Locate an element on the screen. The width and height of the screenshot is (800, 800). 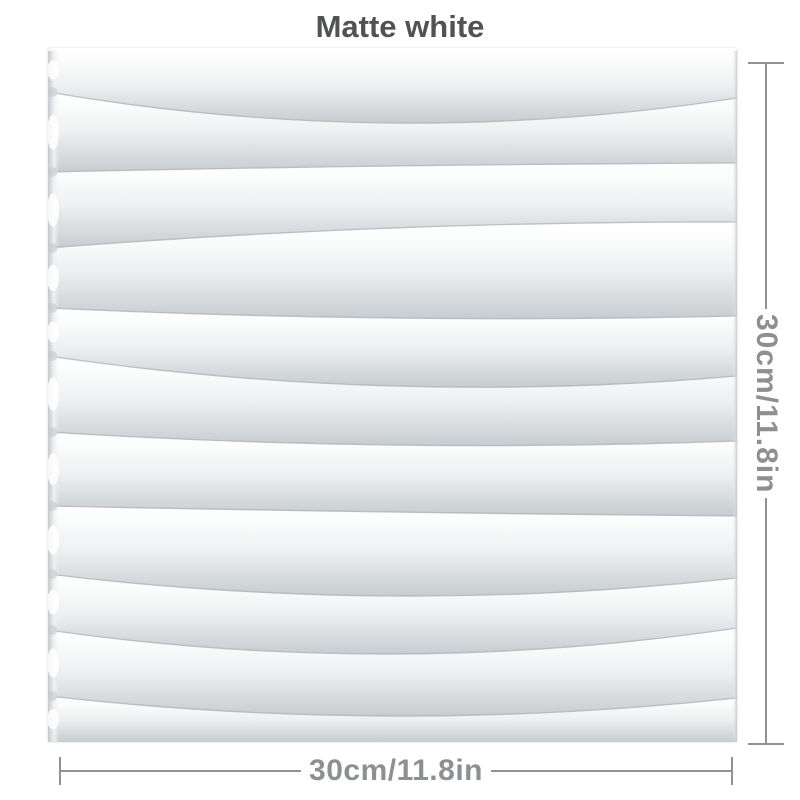
horizontal-dimension-line-right is located at coordinates (610, 771).